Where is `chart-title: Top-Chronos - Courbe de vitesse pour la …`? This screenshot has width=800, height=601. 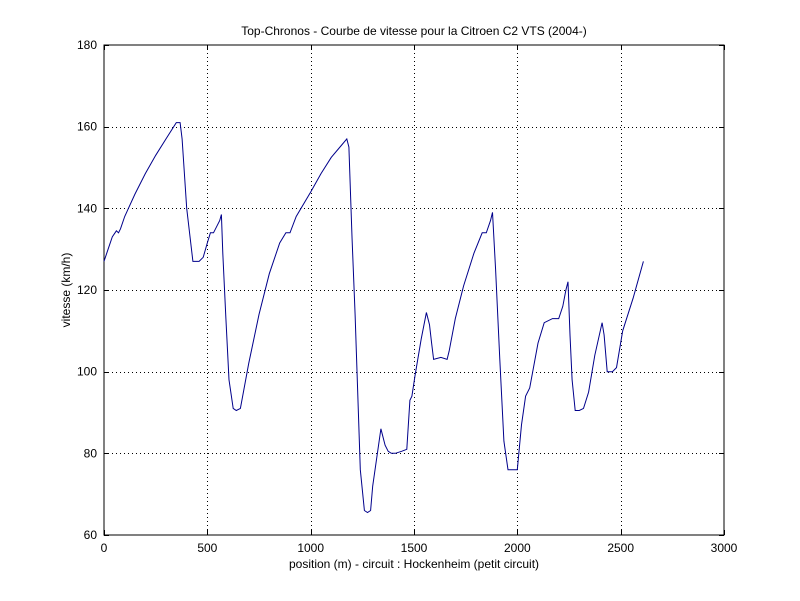
chart-title: Top-Chronos - Courbe de vitesse pour la … is located at coordinates (414, 31).